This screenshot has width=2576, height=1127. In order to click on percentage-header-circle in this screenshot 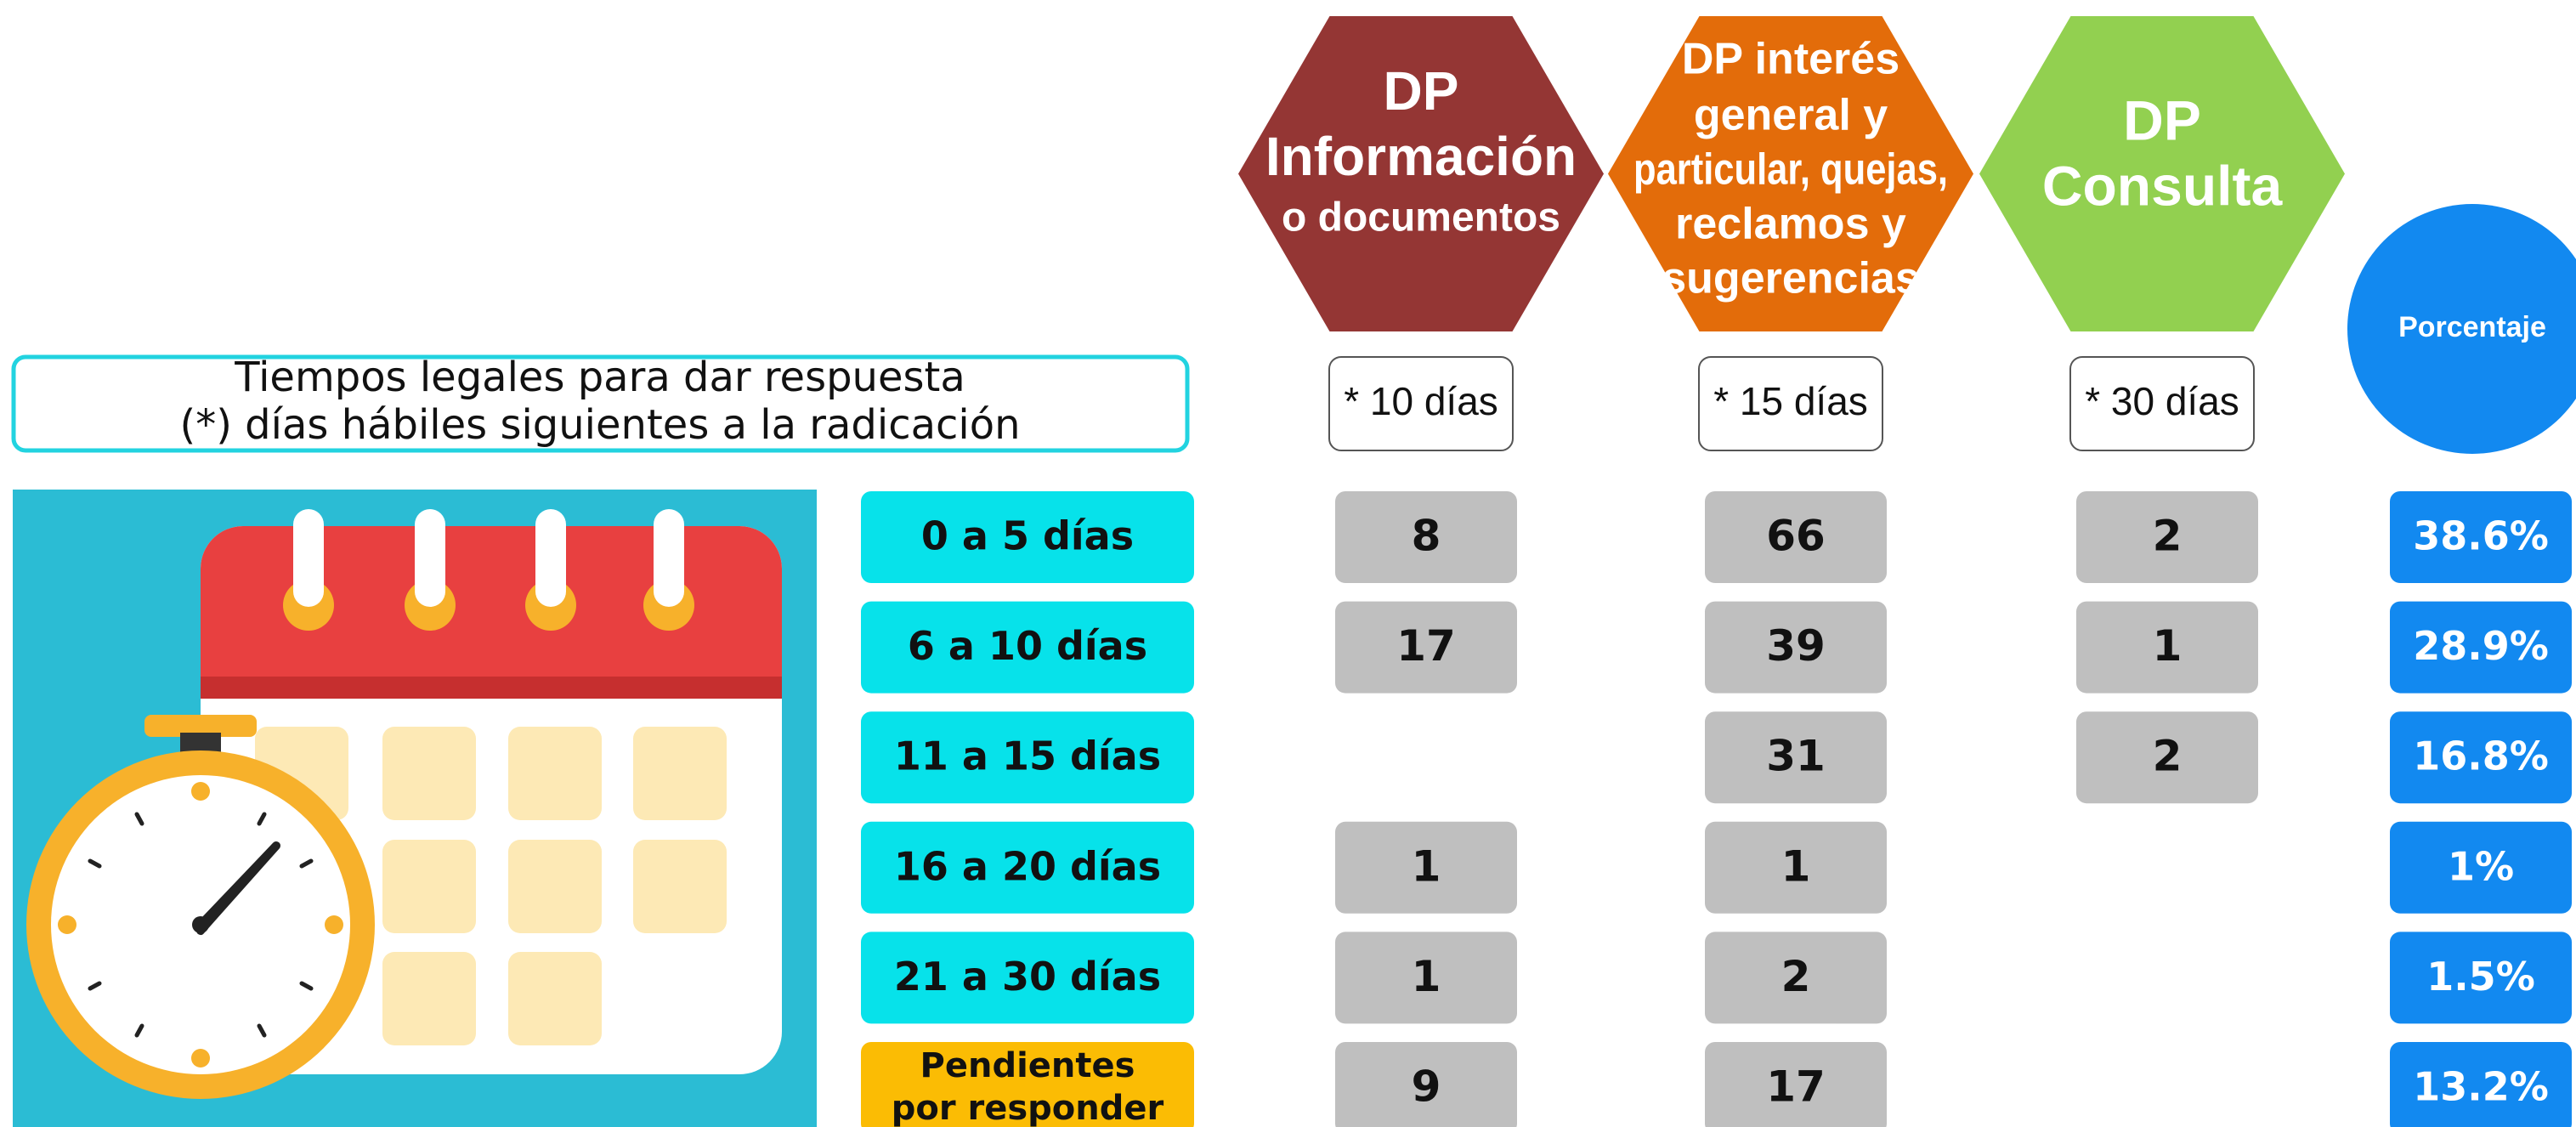, I will do `click(2461, 329)`.